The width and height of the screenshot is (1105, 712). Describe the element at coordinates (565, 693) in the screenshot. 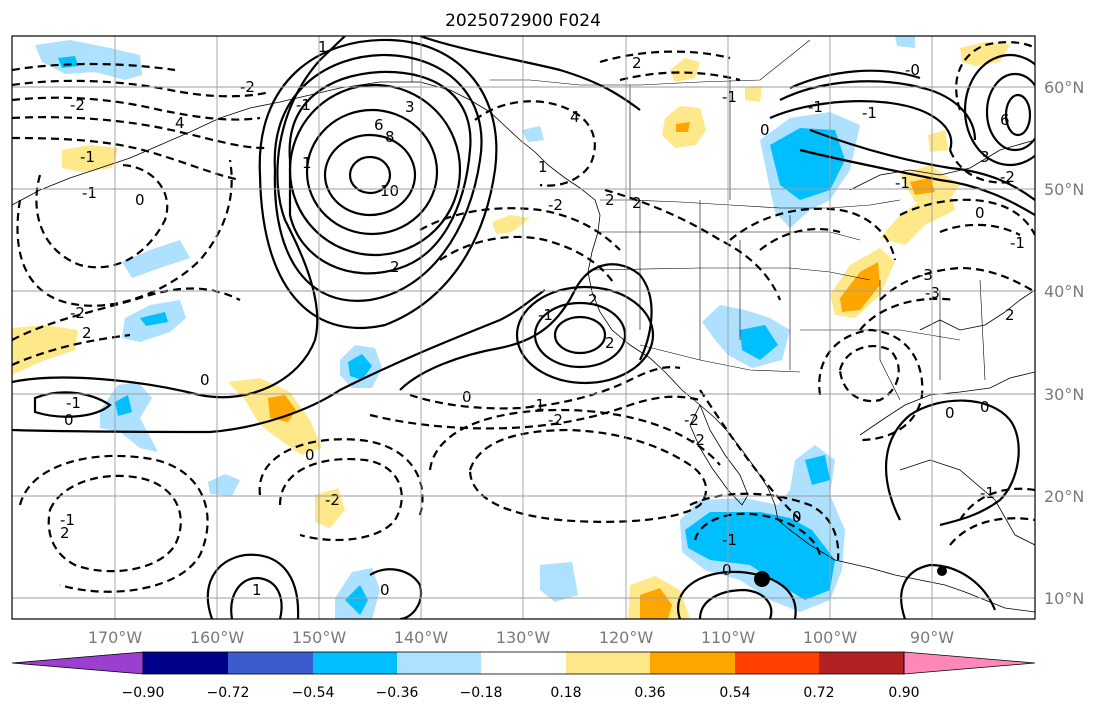

I see `colorbar-tick-label: 0.18` at that location.